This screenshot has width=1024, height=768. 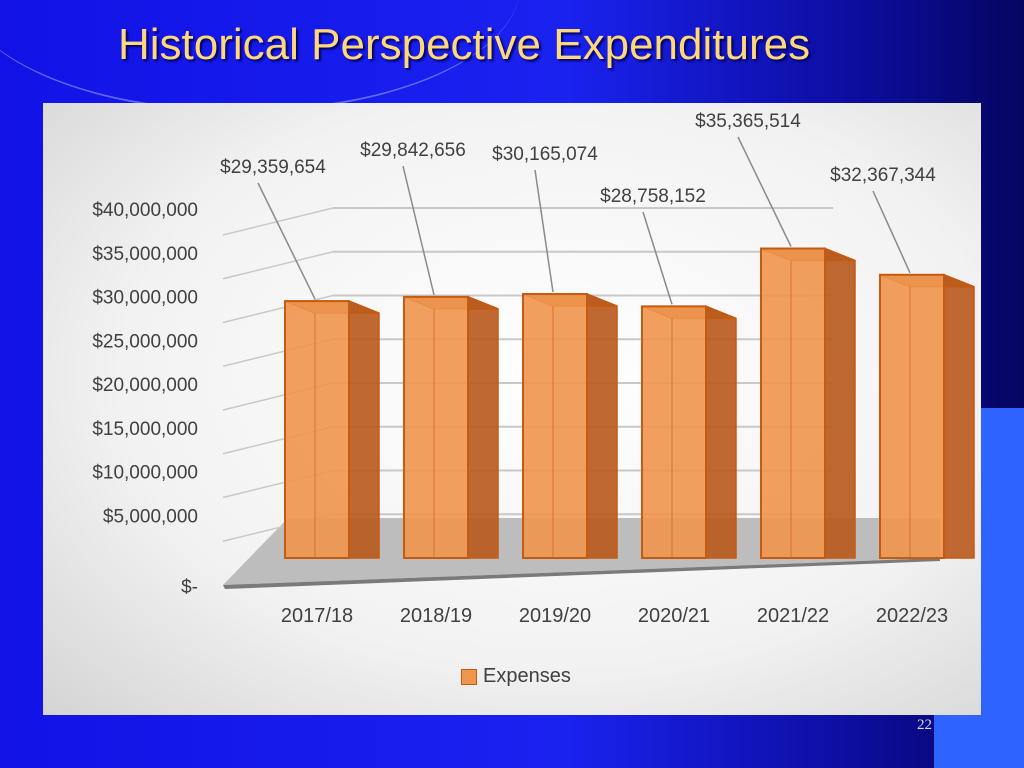 I want to click on y-tick-label: $10,000,000, so click(x=145, y=473).